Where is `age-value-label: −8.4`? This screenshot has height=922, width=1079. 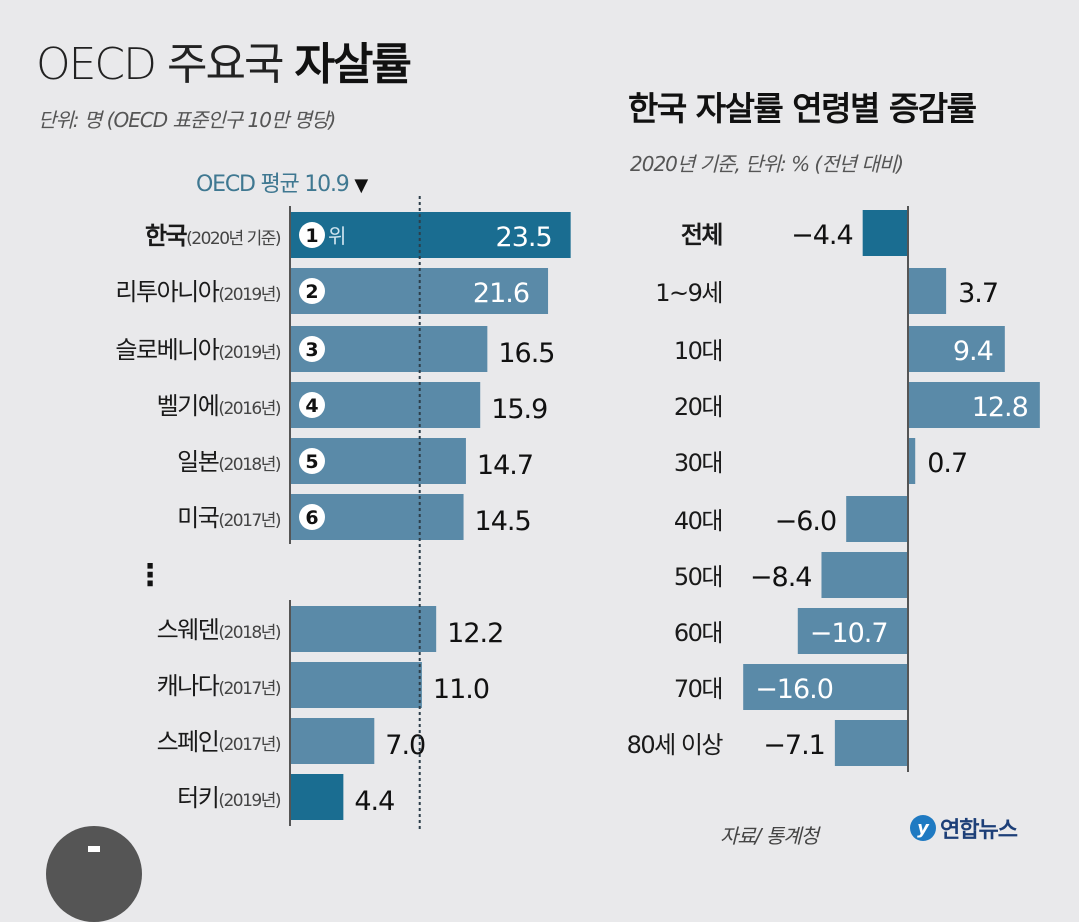 age-value-label: −8.4 is located at coordinates (781, 577).